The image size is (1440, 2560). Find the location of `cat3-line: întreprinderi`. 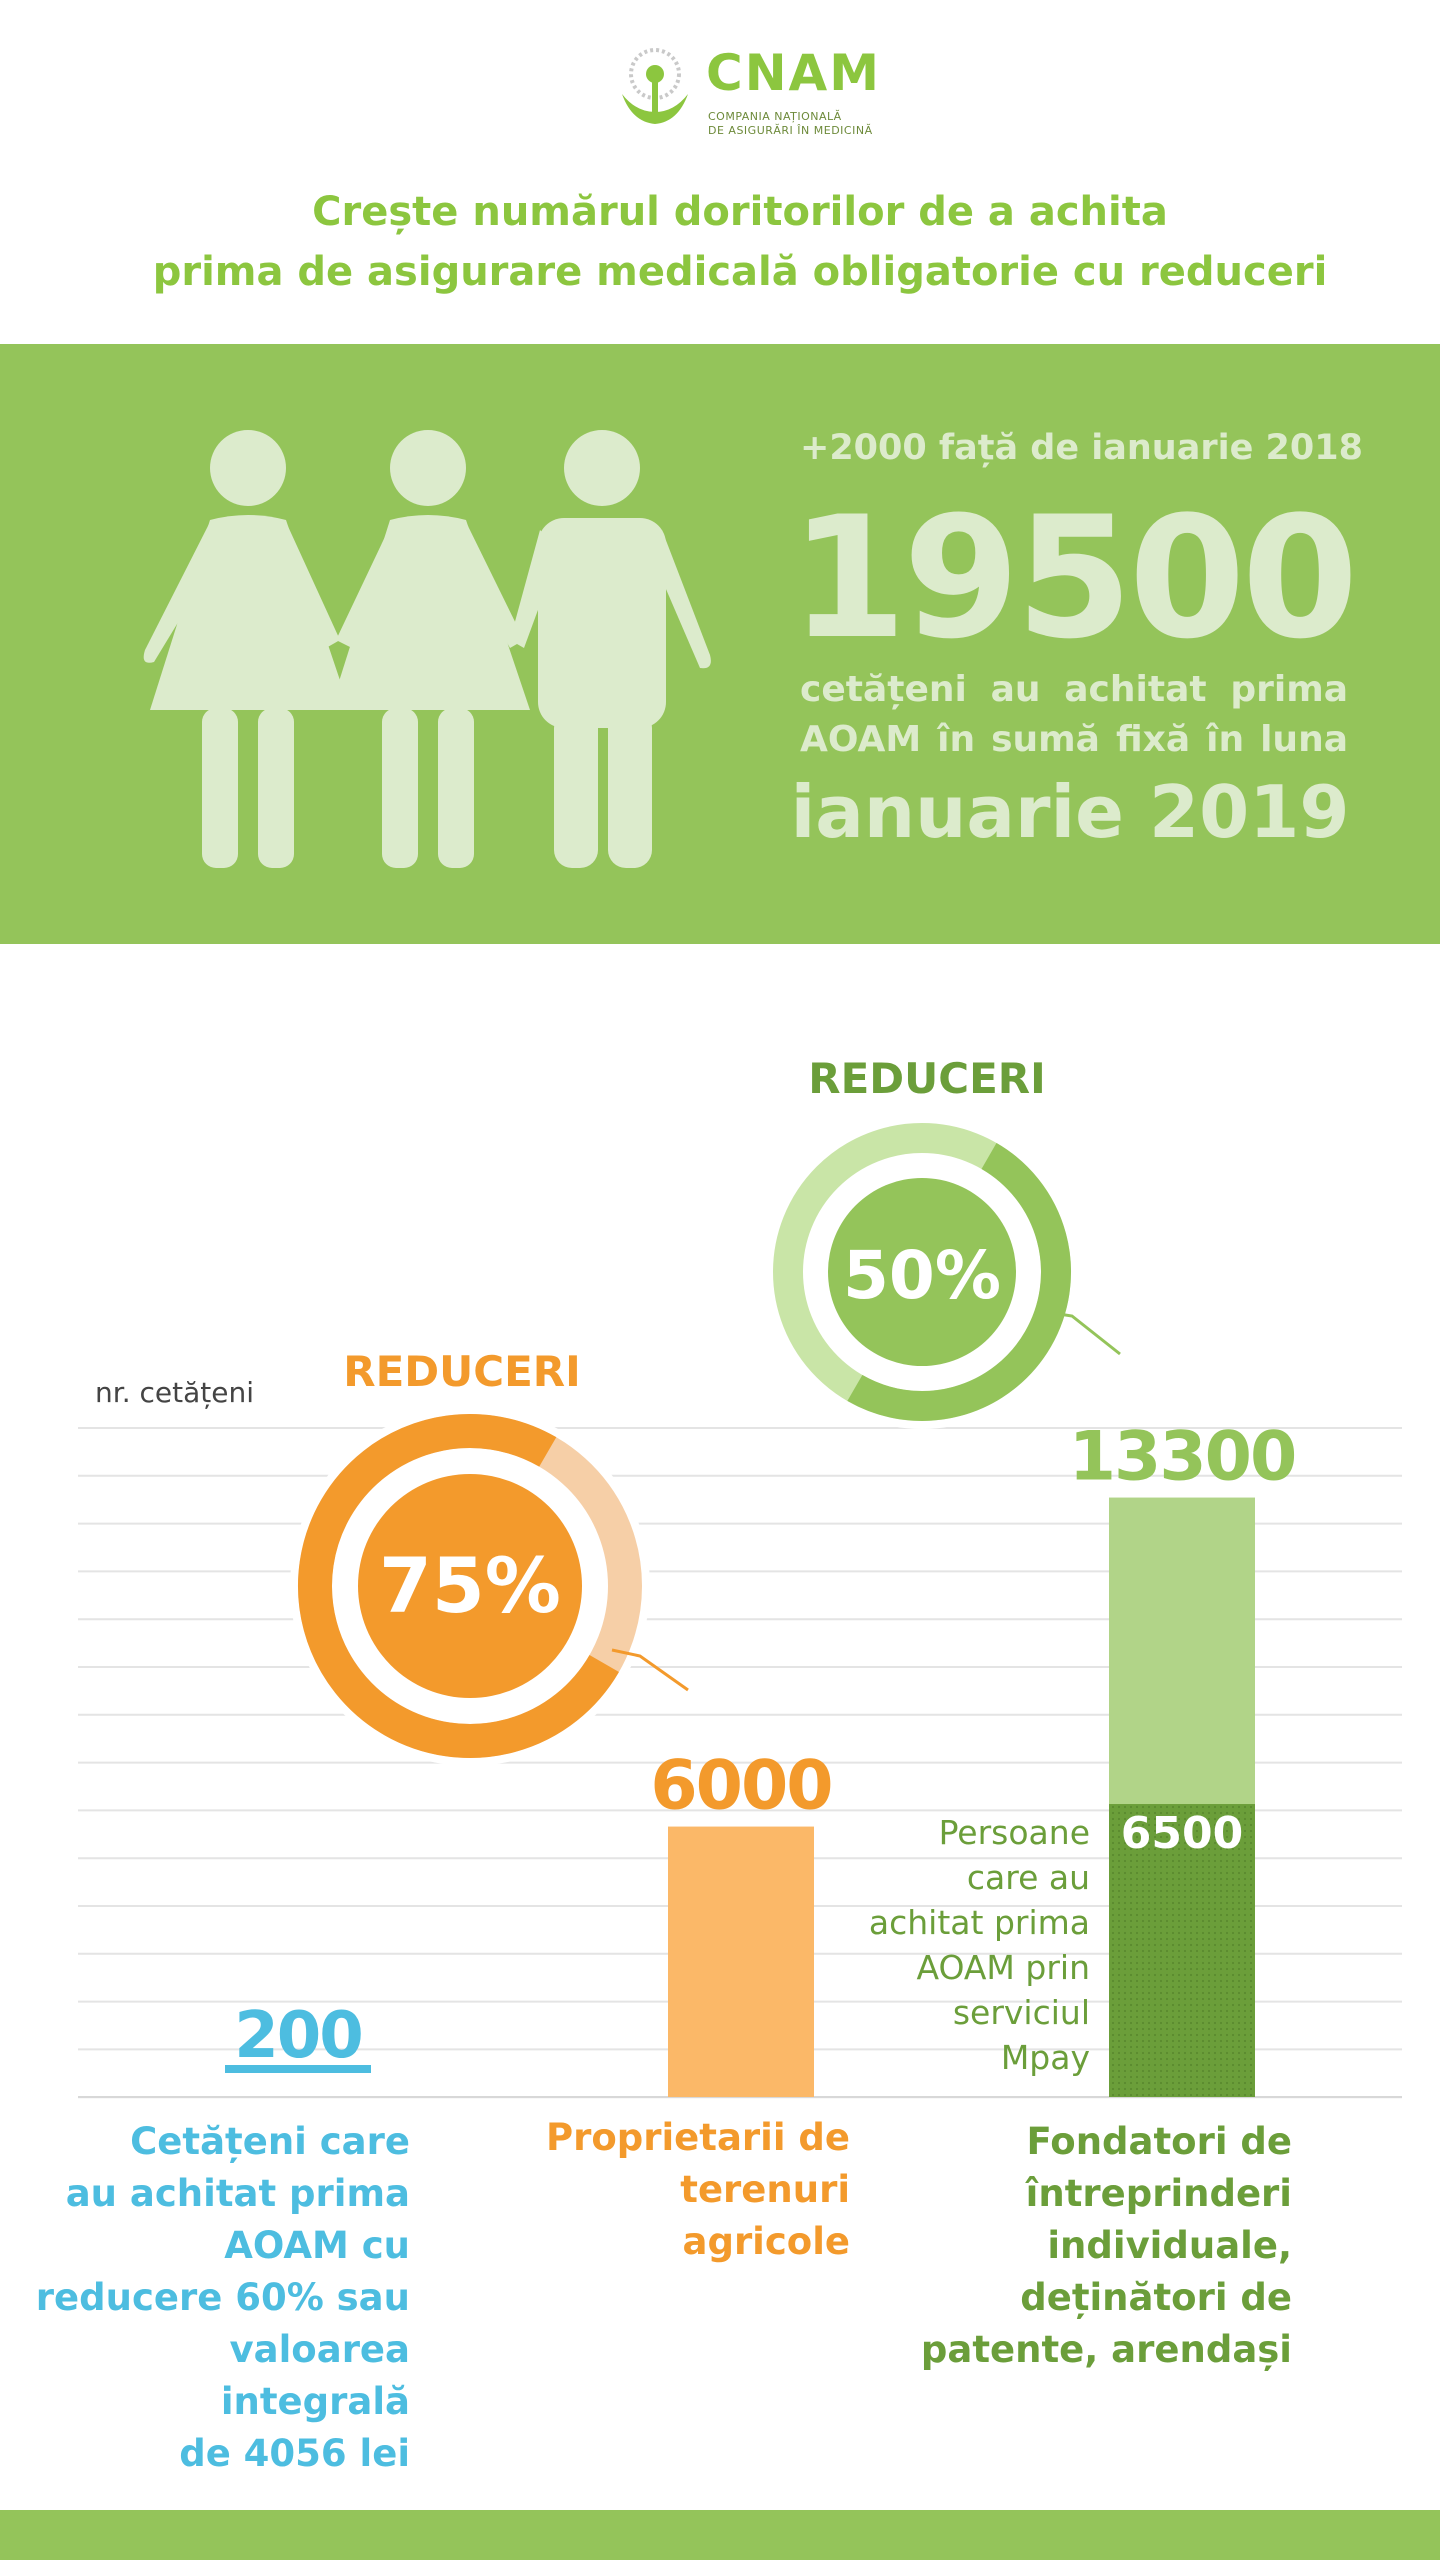

cat3-line: întreprinderi is located at coordinates (1158, 2193).